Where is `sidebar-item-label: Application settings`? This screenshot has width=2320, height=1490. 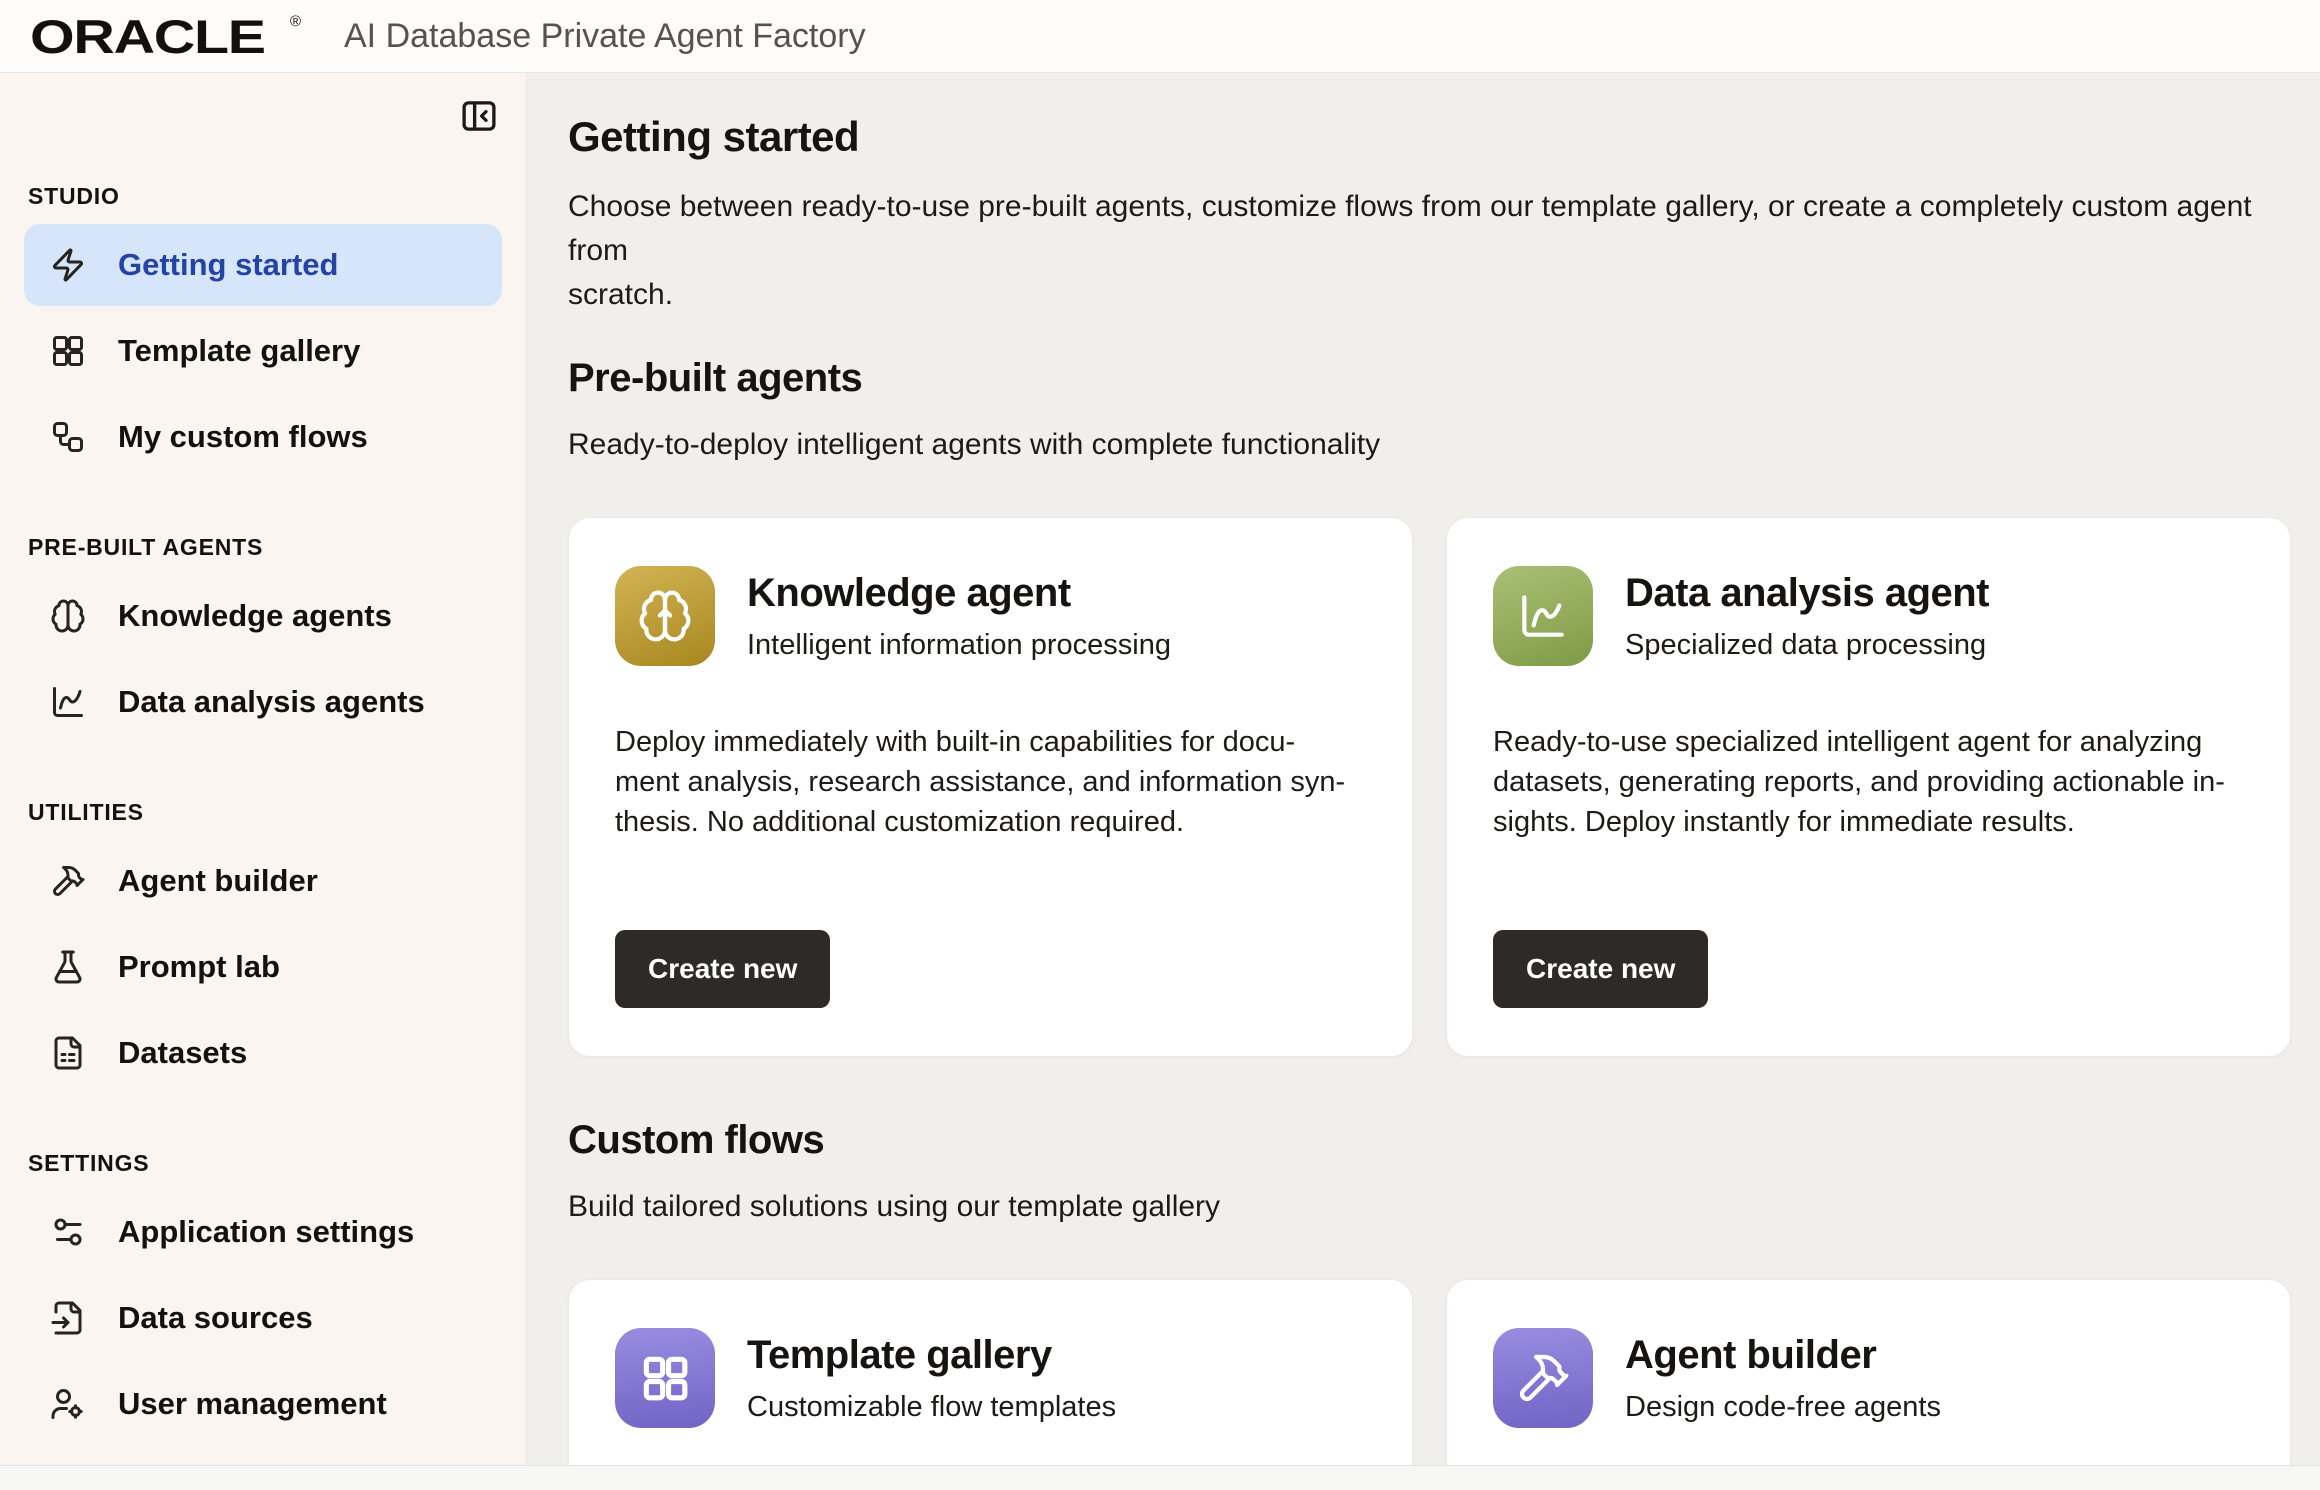 sidebar-item-label: Application settings is located at coordinates (266, 1231).